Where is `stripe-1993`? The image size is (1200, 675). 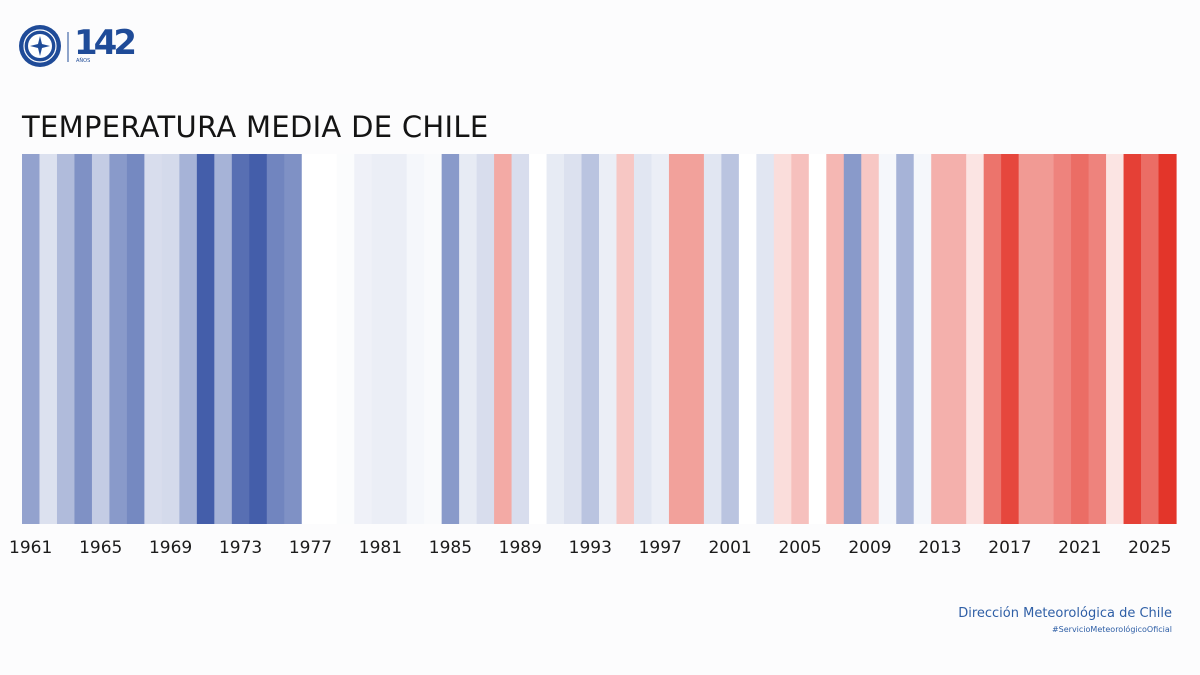 stripe-1993 is located at coordinates (590, 339).